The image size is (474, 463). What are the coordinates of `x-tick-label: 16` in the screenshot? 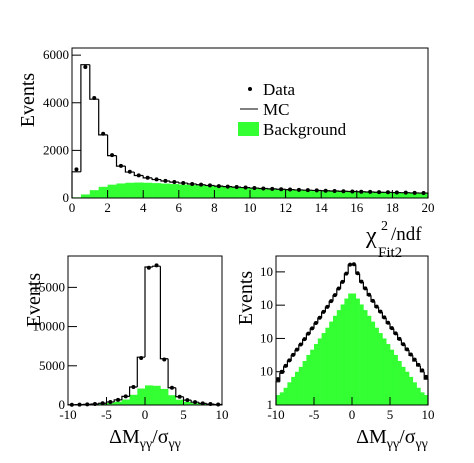 It's located at (357, 207).